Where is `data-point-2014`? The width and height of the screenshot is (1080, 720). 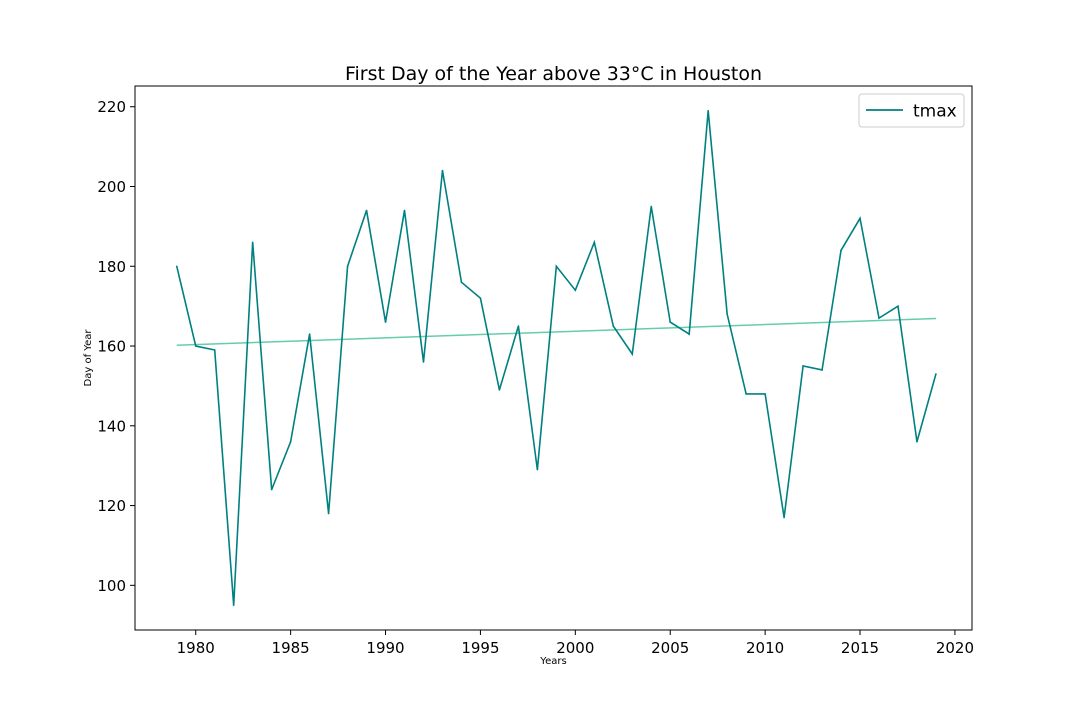
data-point-2014 is located at coordinates (841, 250).